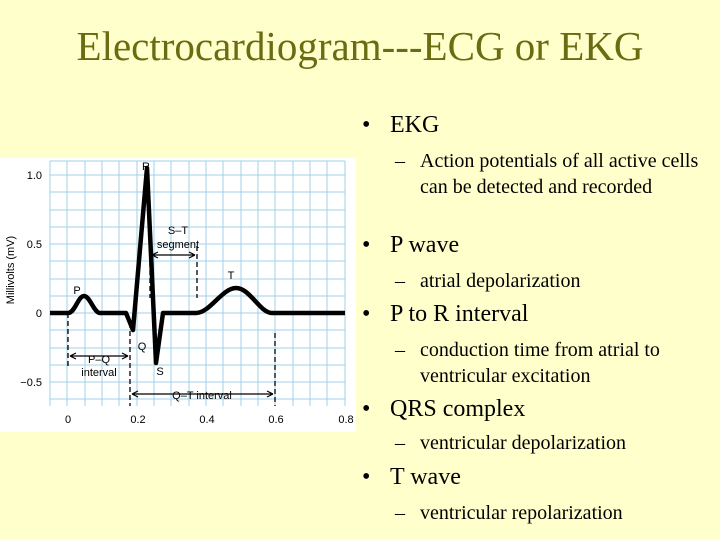 The height and width of the screenshot is (540, 720). I want to click on sub-bullet: – atrial depolarization, so click(488, 281).